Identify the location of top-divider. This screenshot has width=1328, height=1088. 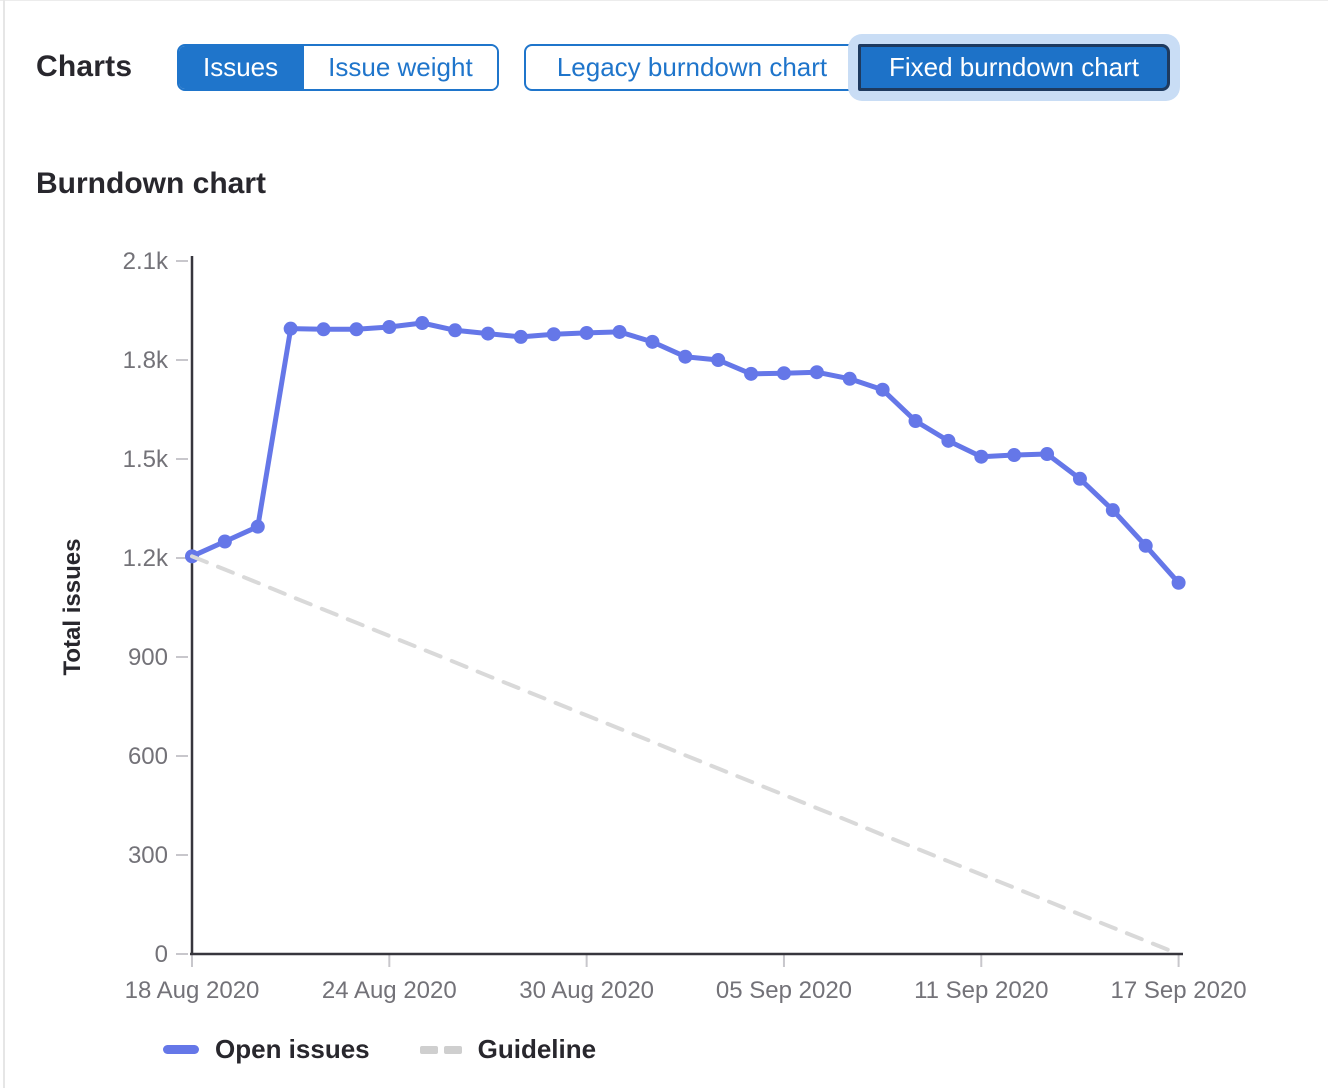
(664, 0).